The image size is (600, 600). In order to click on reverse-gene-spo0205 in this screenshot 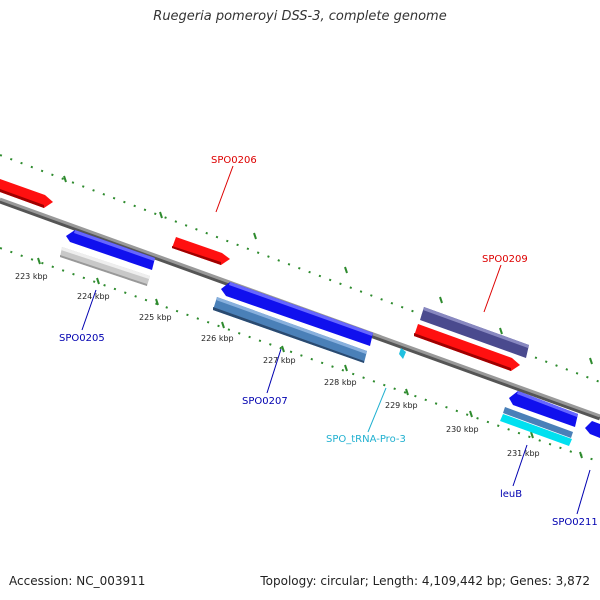, I will do `click(110, 250)`.